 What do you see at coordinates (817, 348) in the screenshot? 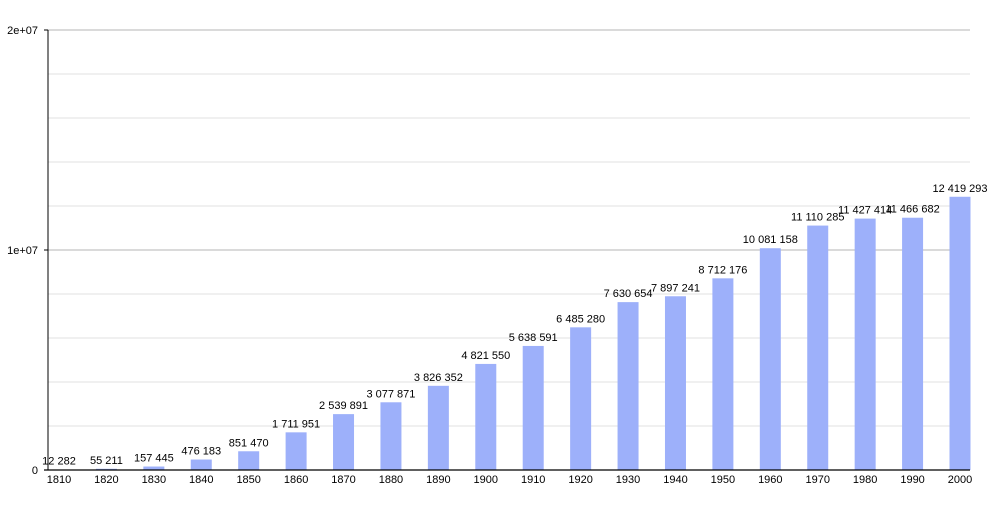
I see `bar-1970` at bounding box center [817, 348].